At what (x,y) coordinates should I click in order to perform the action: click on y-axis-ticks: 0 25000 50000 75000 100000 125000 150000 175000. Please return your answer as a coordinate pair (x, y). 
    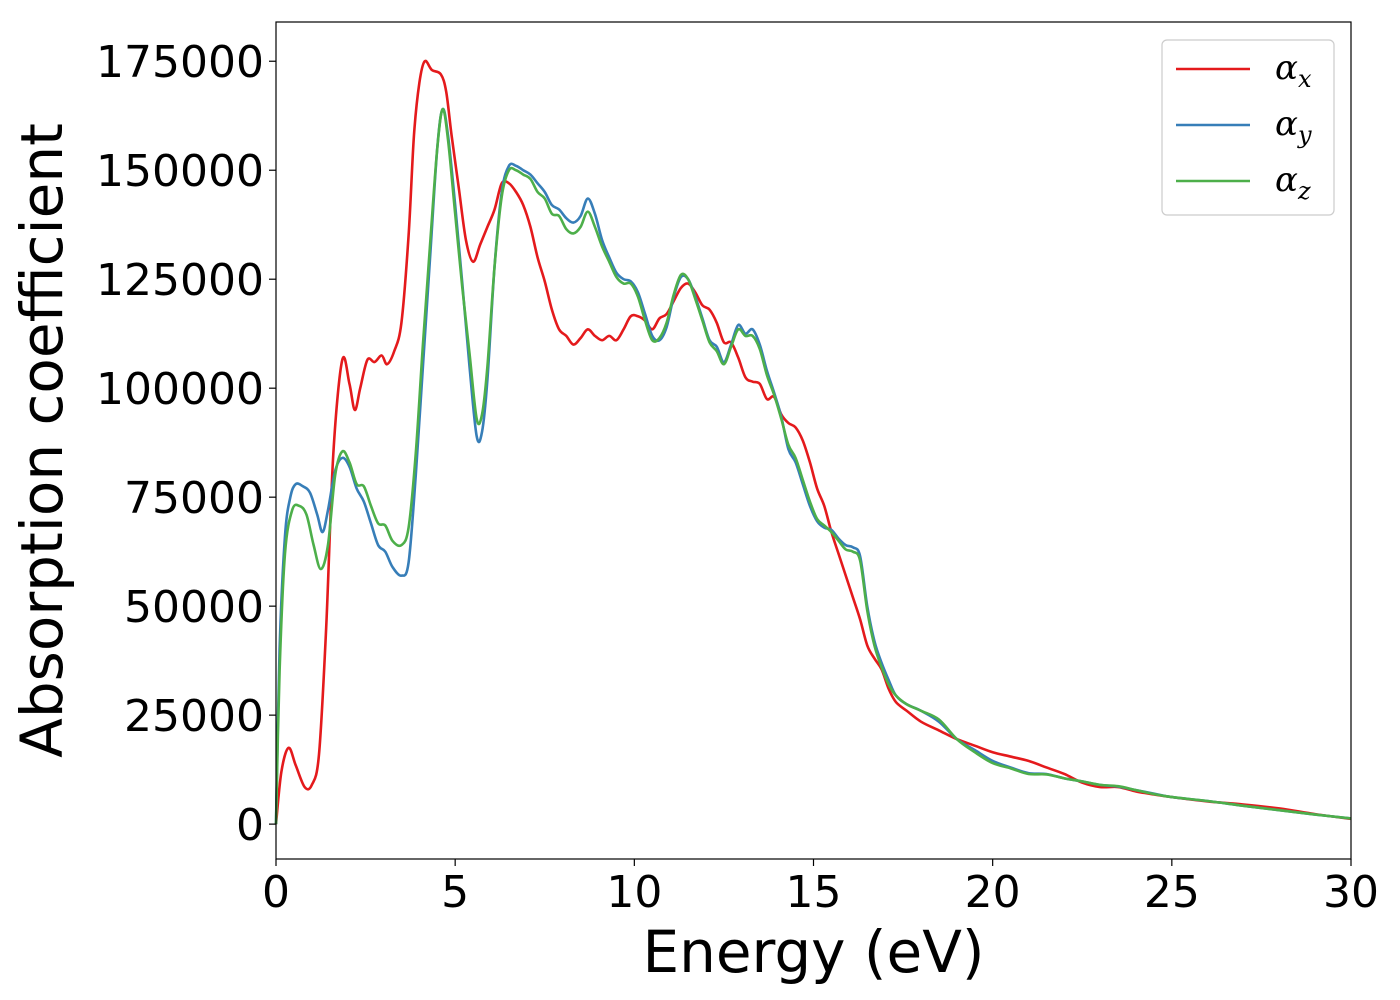
    Looking at the image, I should click on (186, 444).